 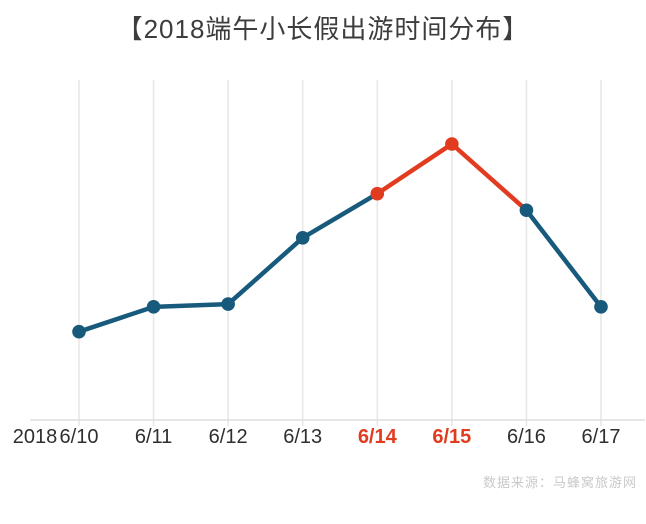 I want to click on x-axis-tick-label: 6/14, so click(x=377, y=437).